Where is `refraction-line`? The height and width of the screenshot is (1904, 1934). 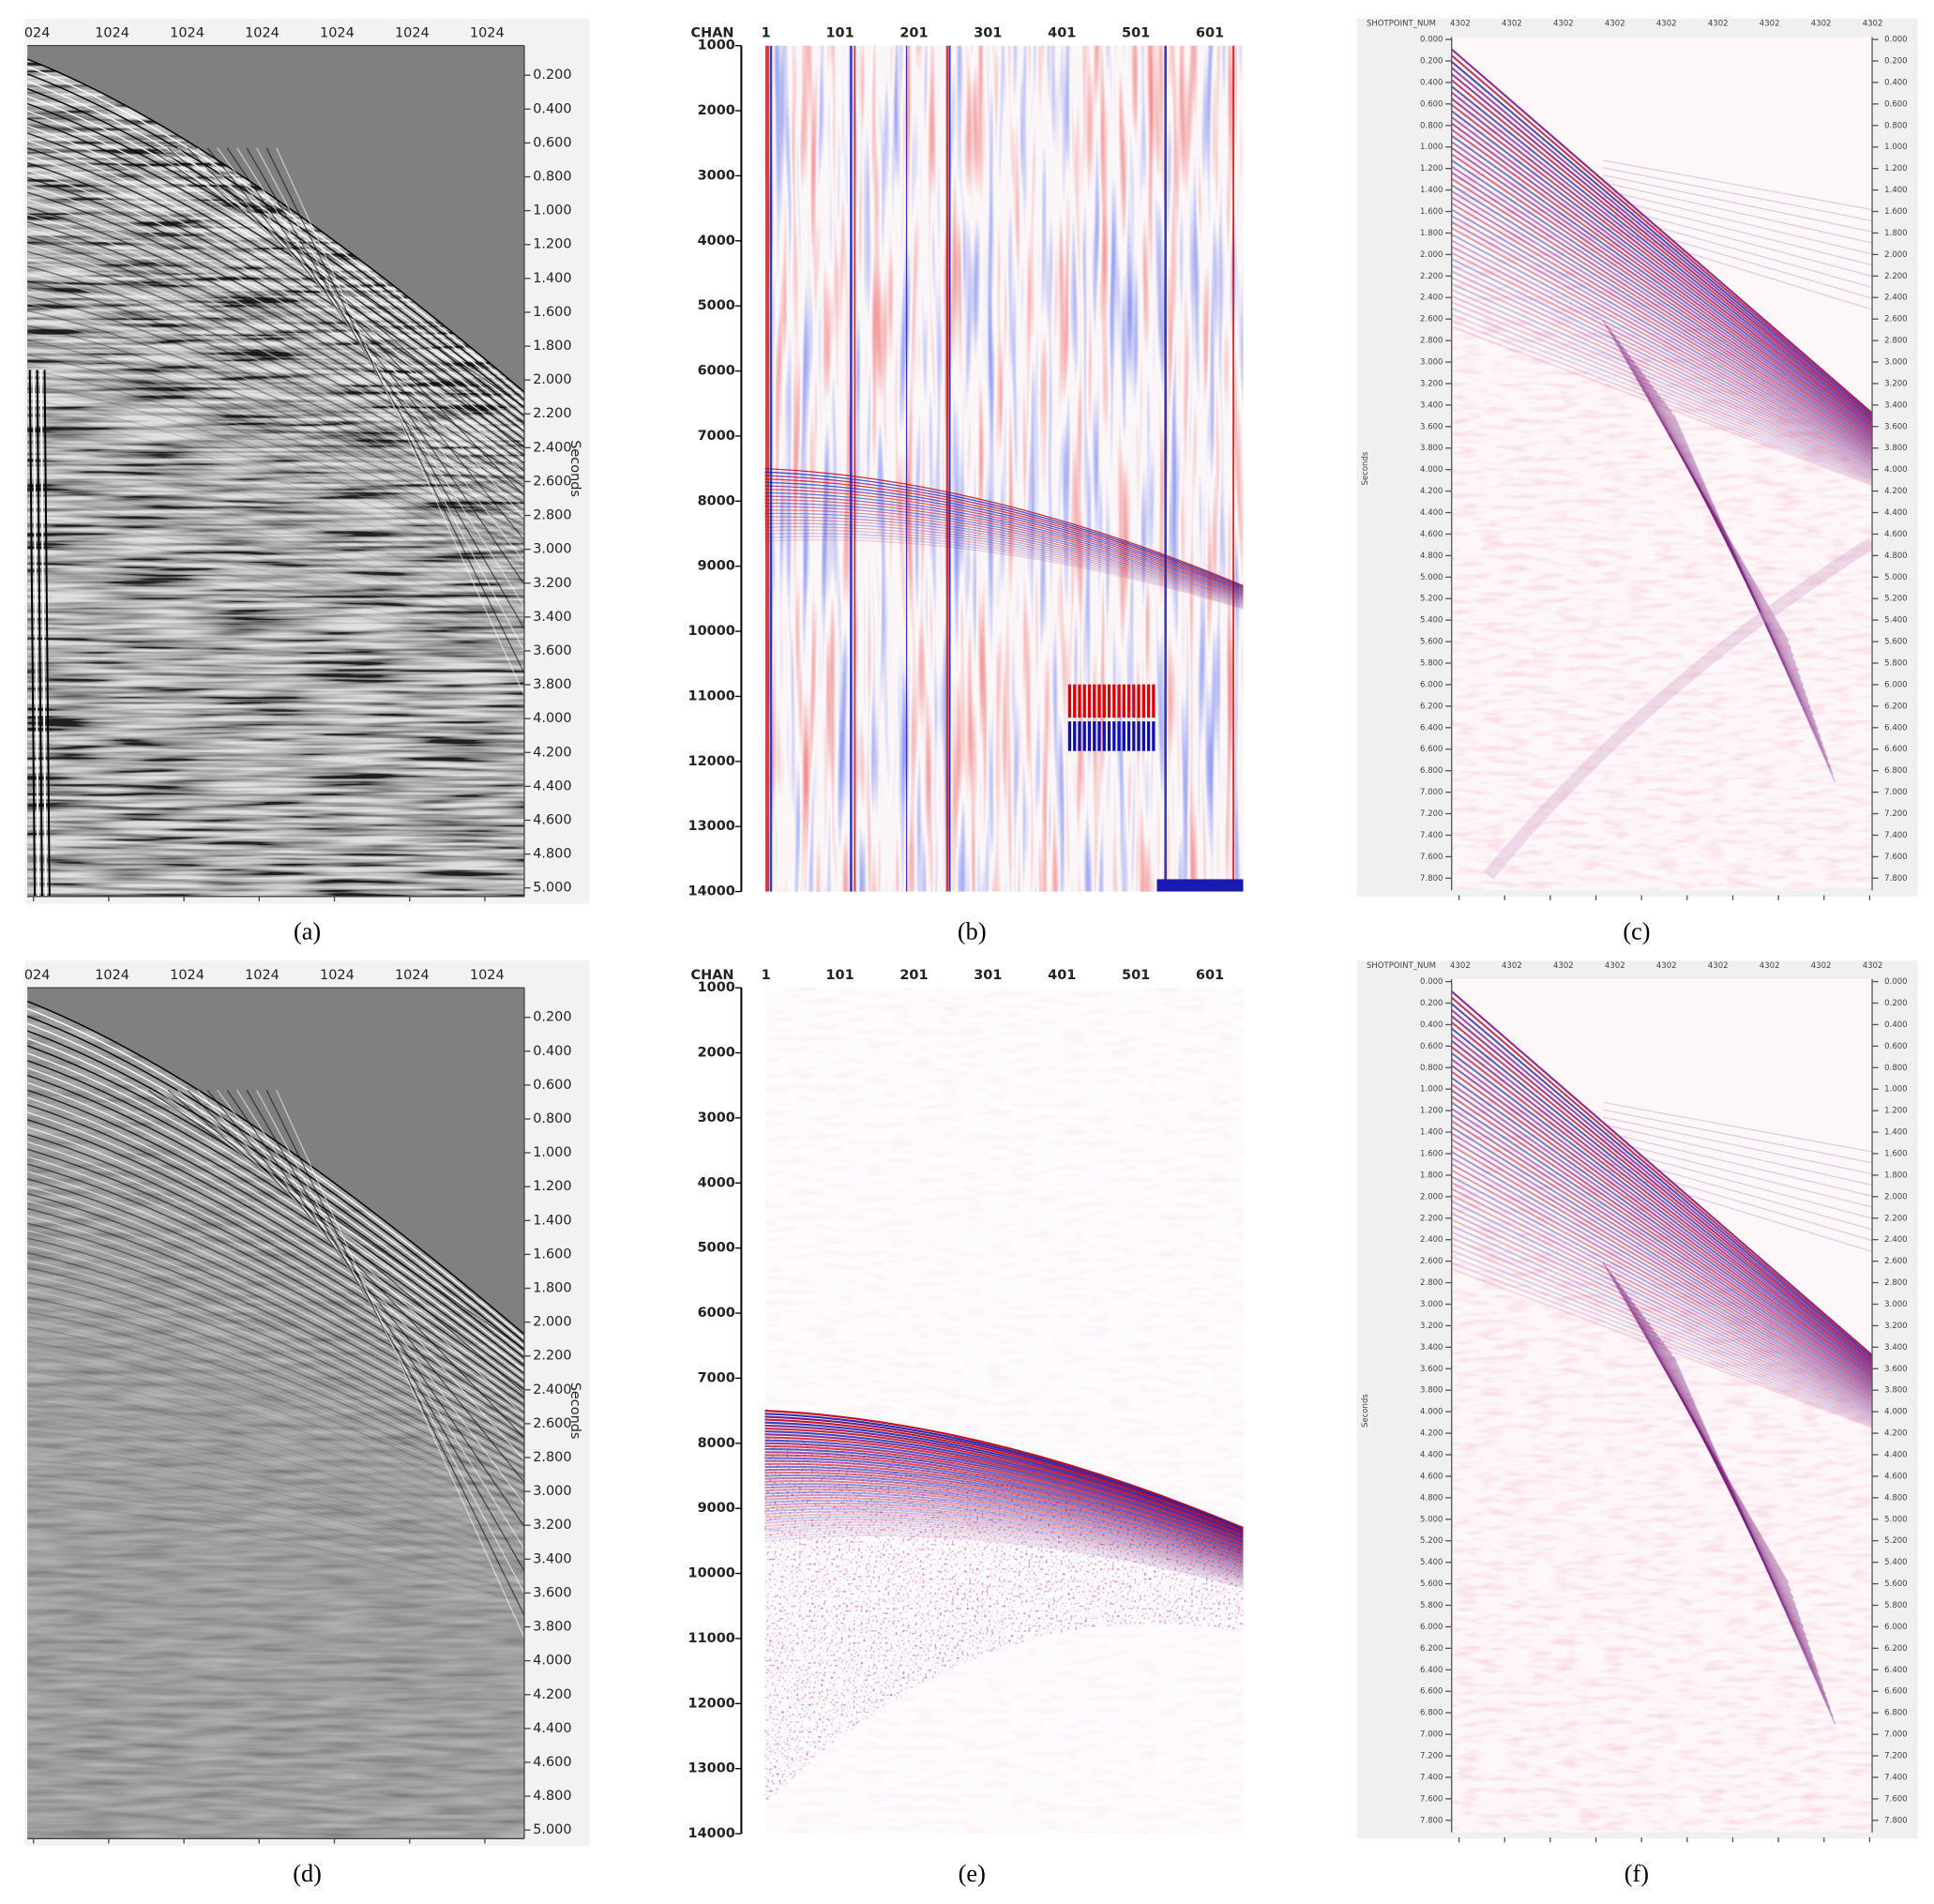 refraction-line is located at coordinates (400, 421).